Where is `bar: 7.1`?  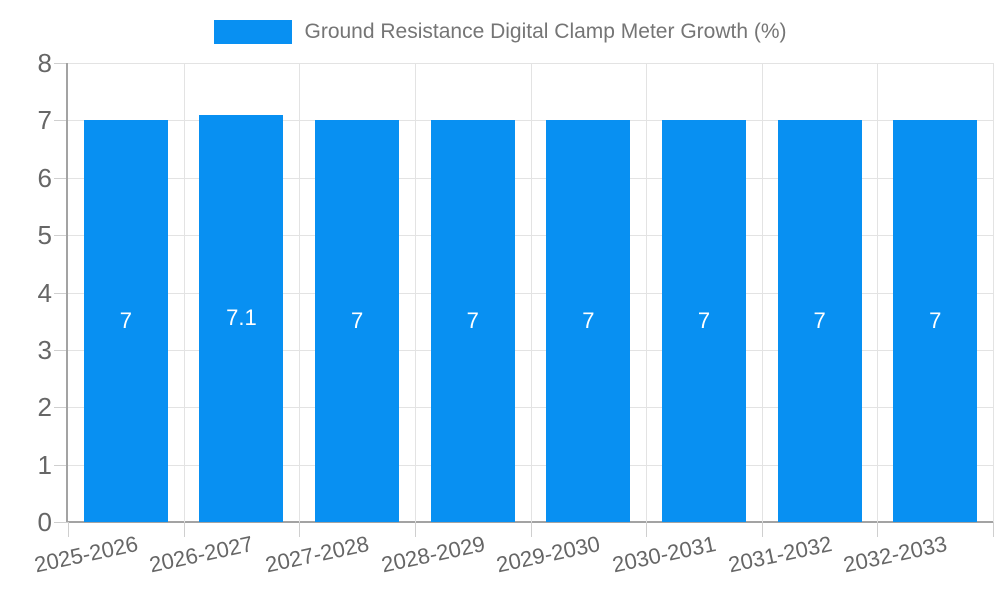 bar: 7.1 is located at coordinates (241, 318).